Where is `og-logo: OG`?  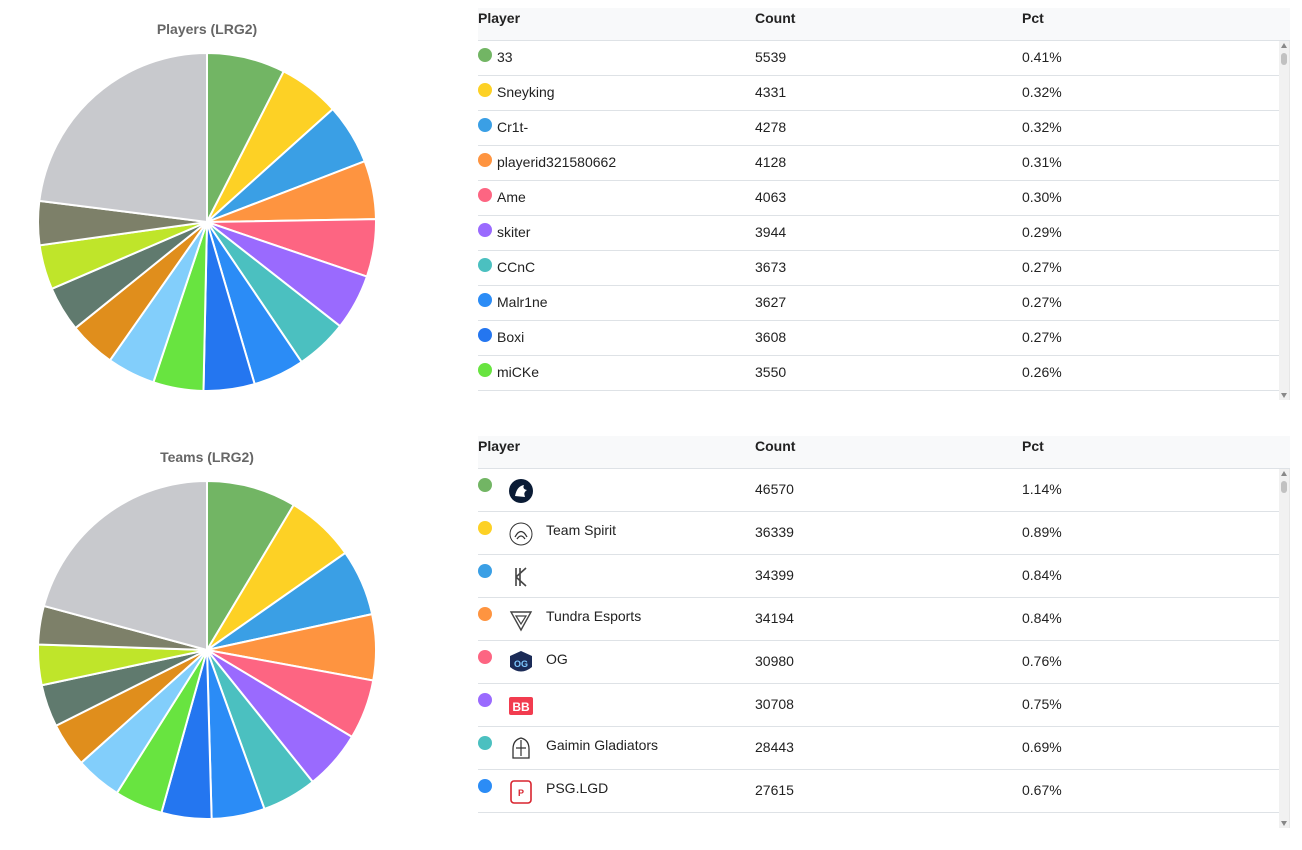 og-logo: OG is located at coordinates (521, 661).